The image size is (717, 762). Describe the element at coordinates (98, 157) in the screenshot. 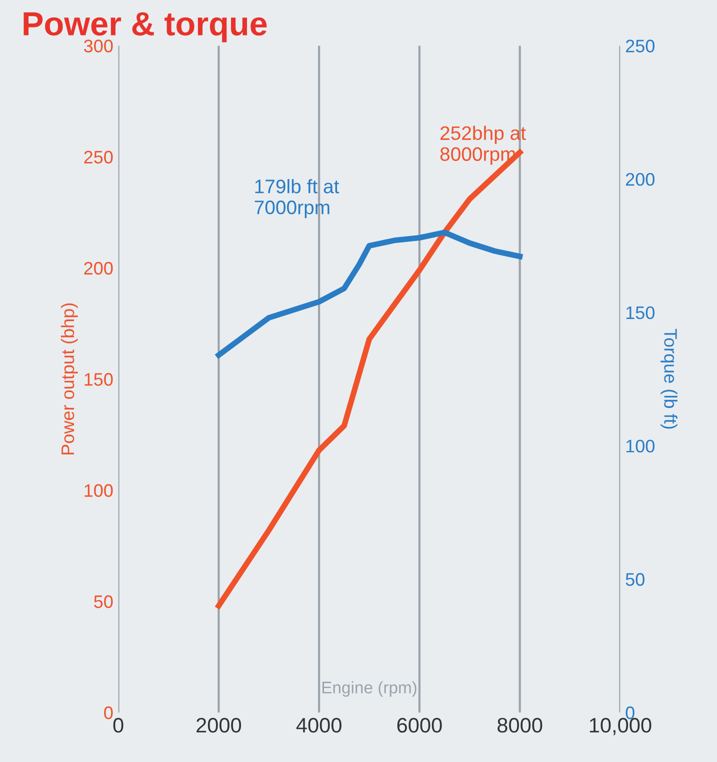

I see `y-tick-label: 250` at that location.